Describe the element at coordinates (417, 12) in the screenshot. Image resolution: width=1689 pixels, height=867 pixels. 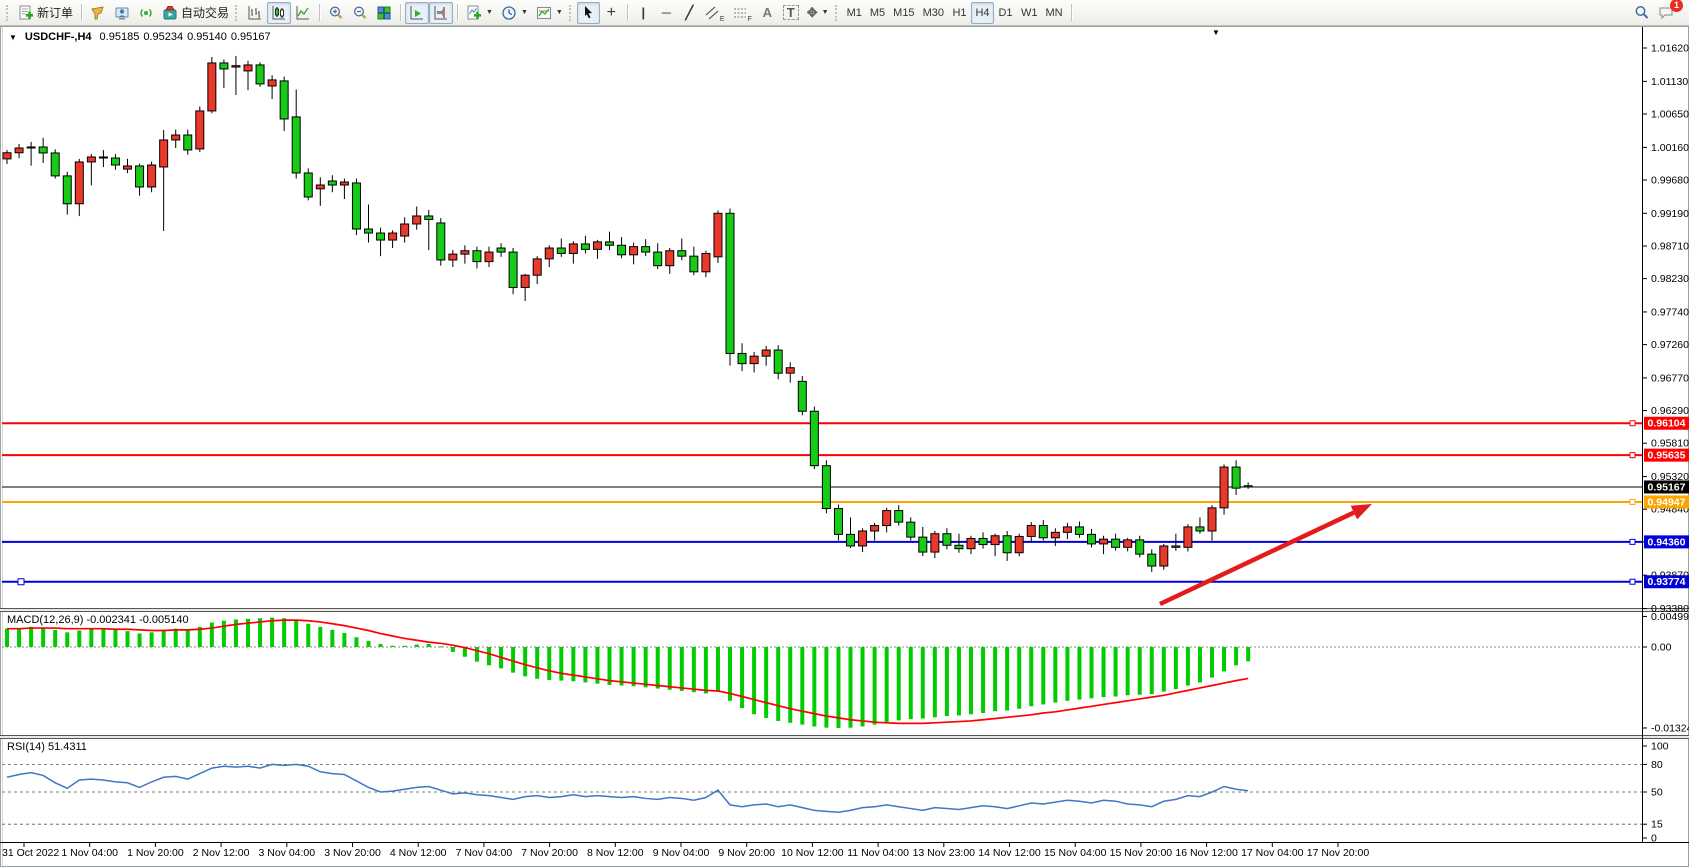
I see `auto-scroll-button` at that location.